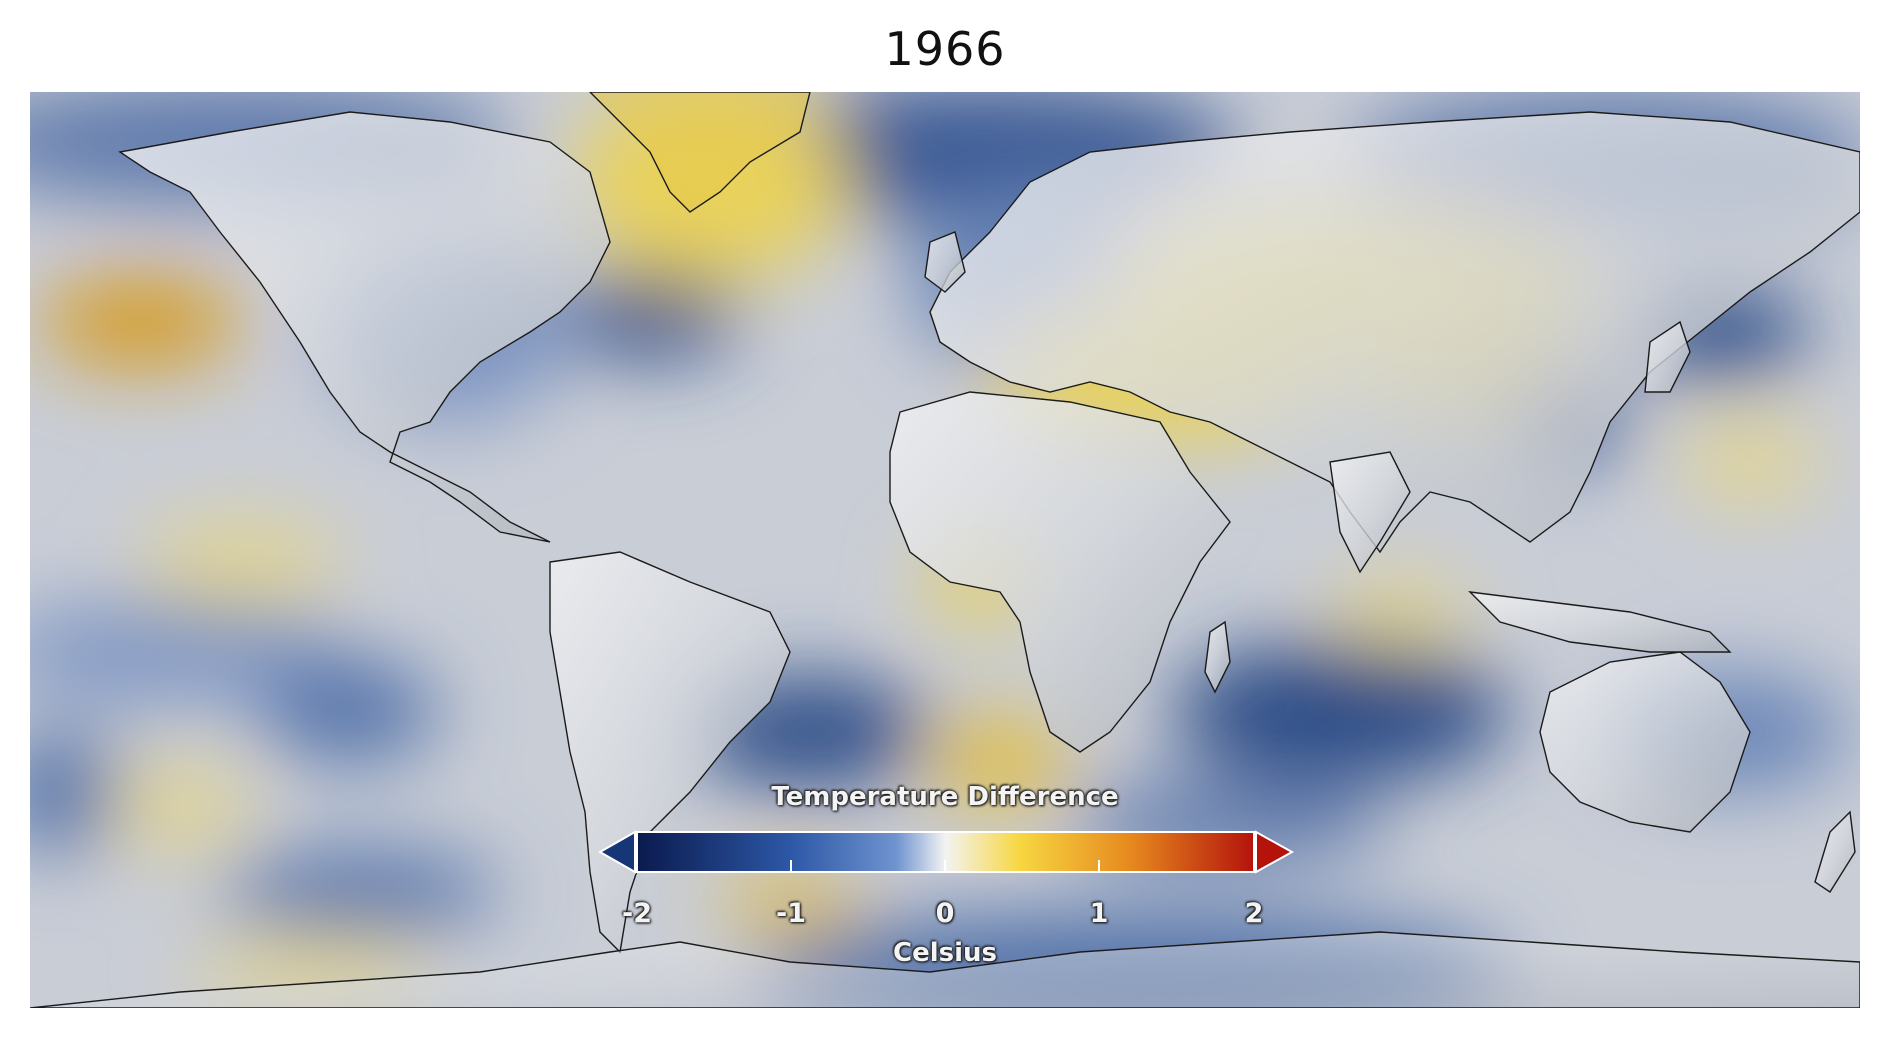  I want to click on new-zealand, so click(1835, 851).